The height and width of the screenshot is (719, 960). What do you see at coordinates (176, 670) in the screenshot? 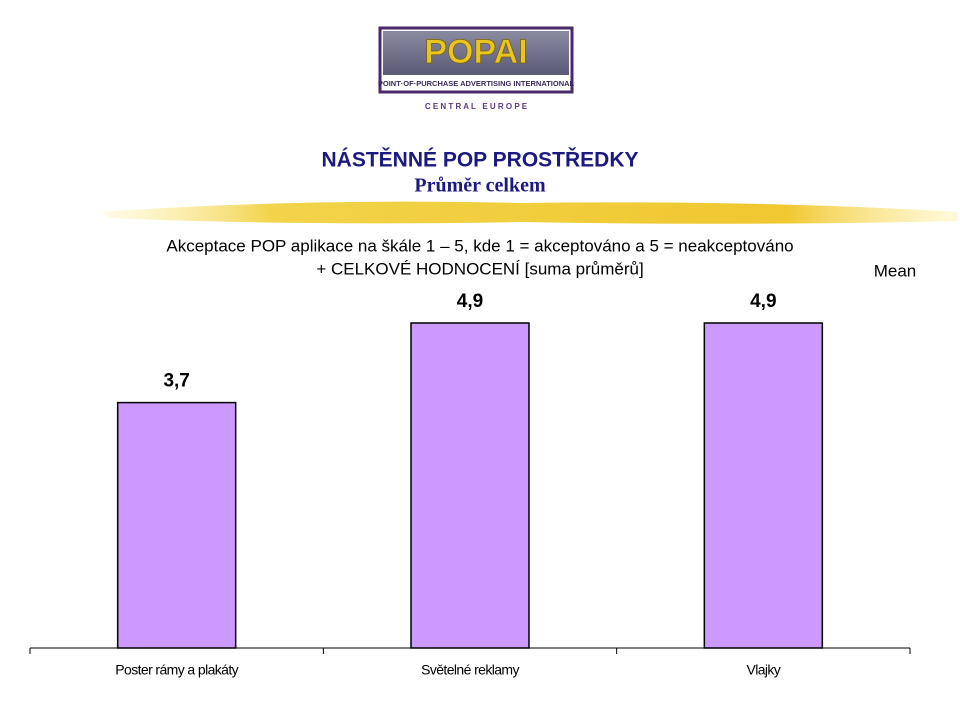
I see `x-tick-label: Poster rámy a plakáty` at bounding box center [176, 670].